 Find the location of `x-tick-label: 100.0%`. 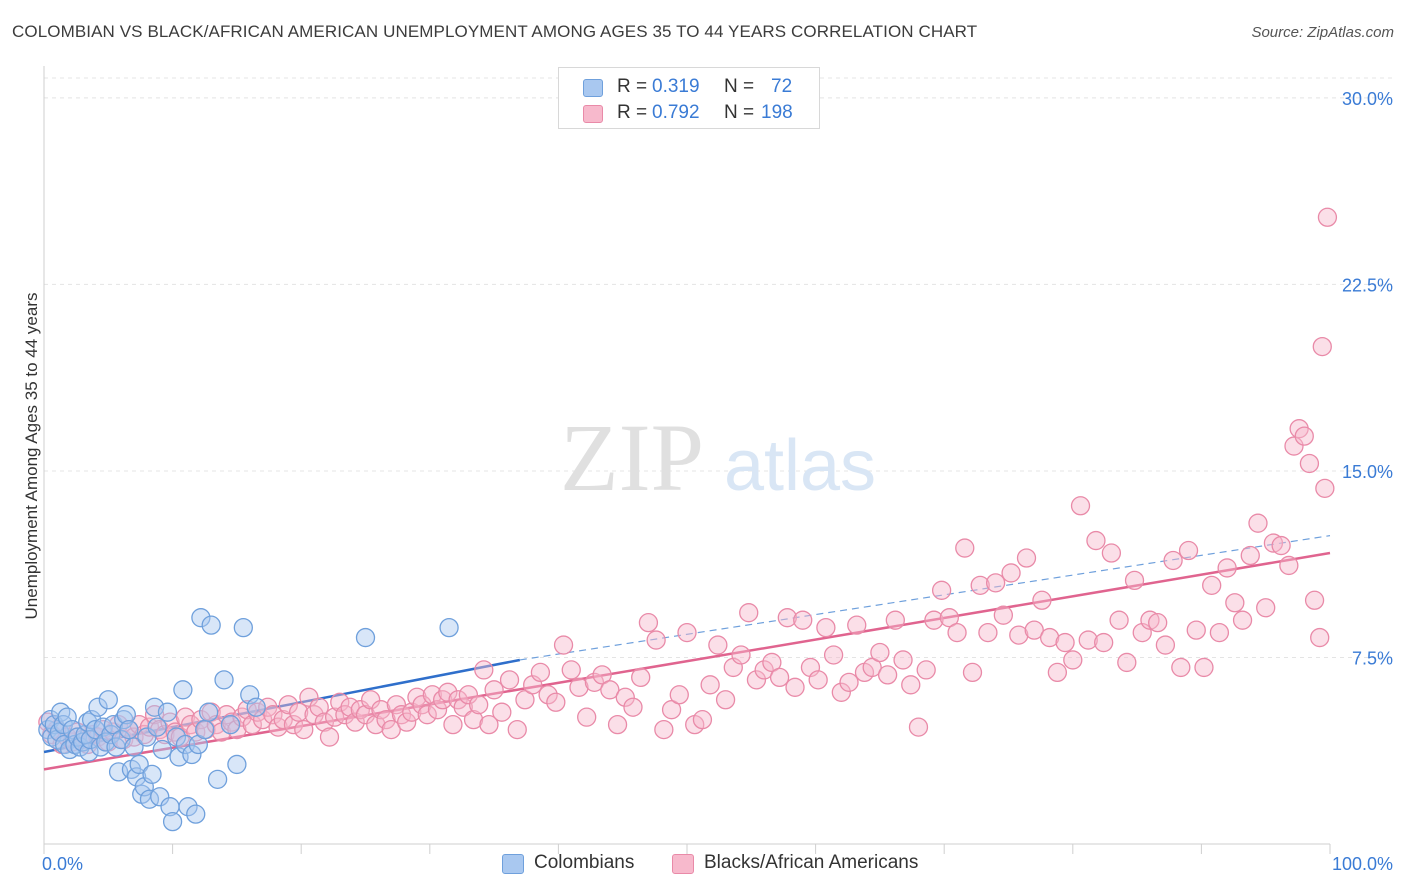

x-tick-label: 100.0% is located at coordinates (1362, 864).